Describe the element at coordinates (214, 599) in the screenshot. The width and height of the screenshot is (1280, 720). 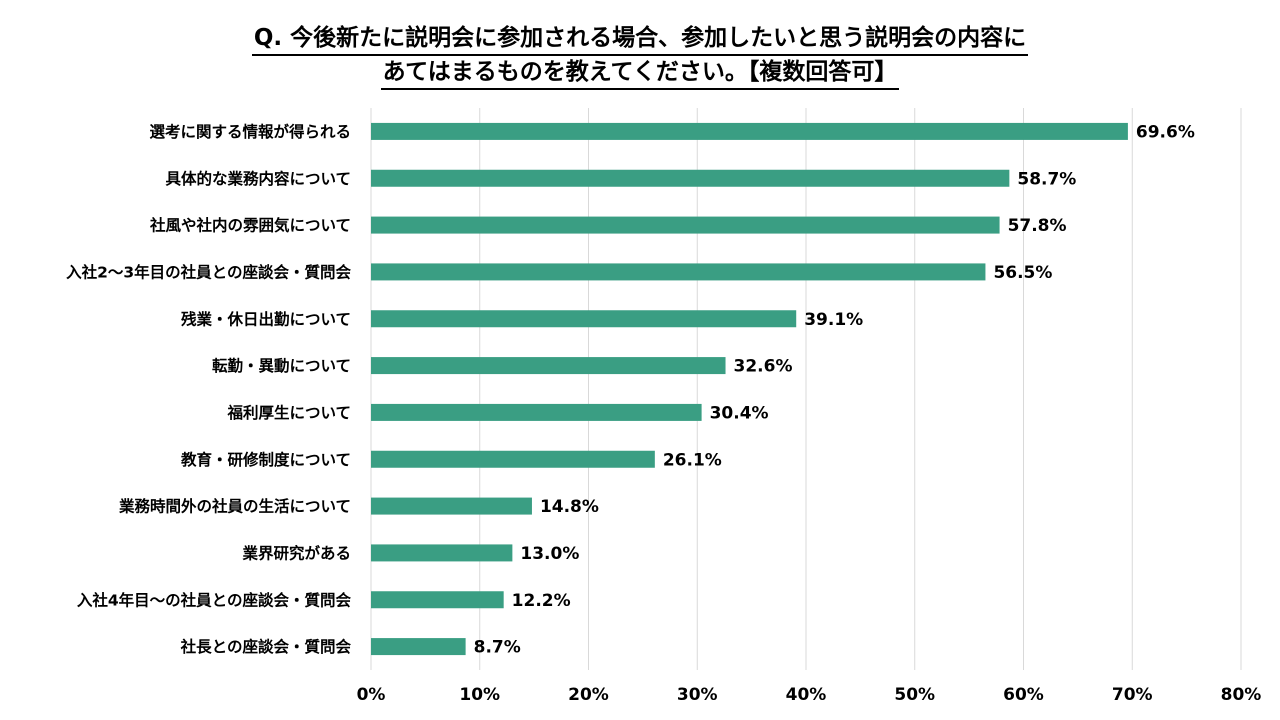
I see `category-label: 入社4年目～の社員との座談会・質問会` at that location.